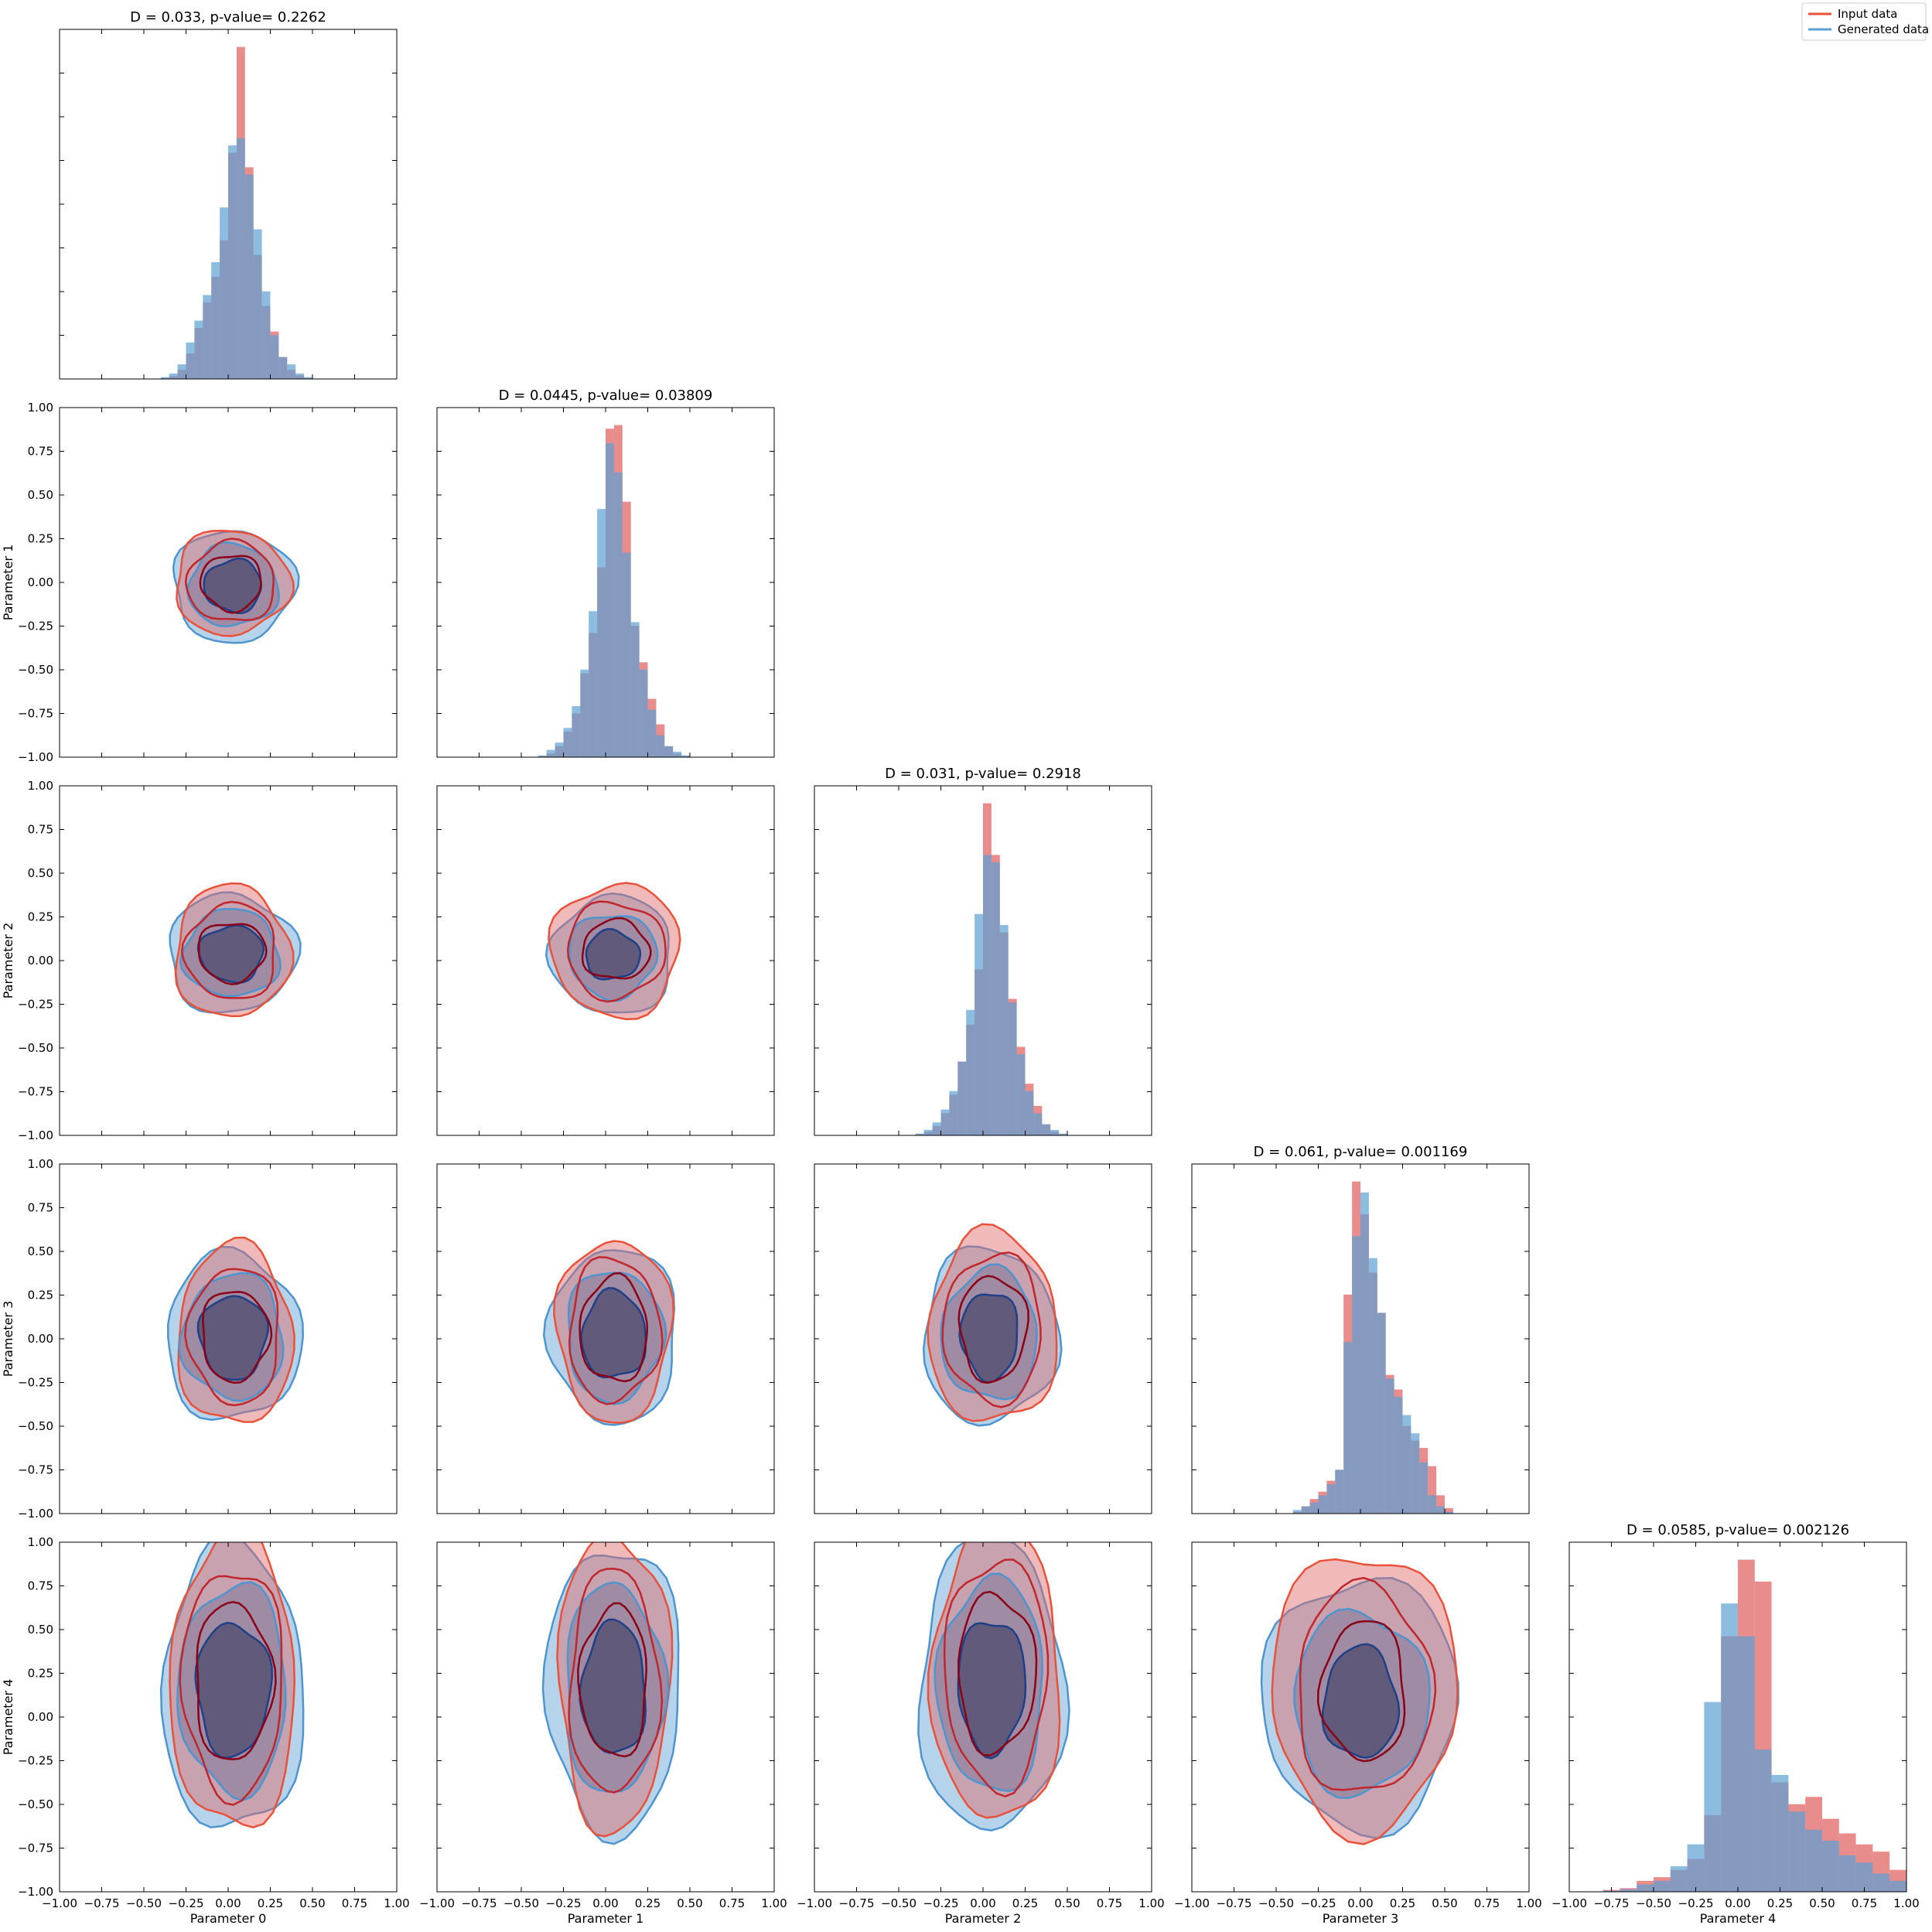 This screenshot has height=1932, width=1932. What do you see at coordinates (8, 1339) in the screenshot?
I see `y-axis-label: Parameter 3` at bounding box center [8, 1339].